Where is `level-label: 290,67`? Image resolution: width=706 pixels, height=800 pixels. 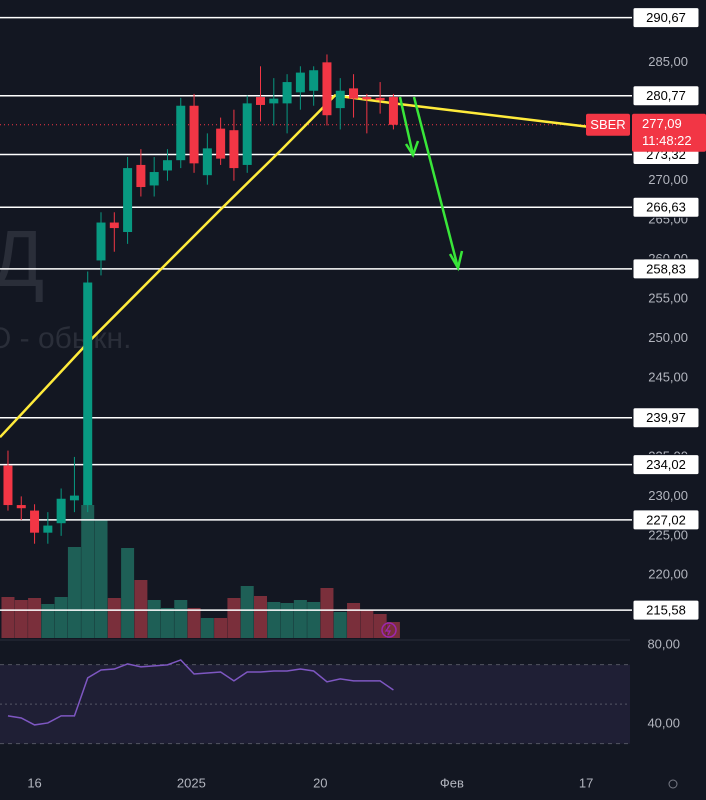
level-label: 290,67 is located at coordinates (666, 17).